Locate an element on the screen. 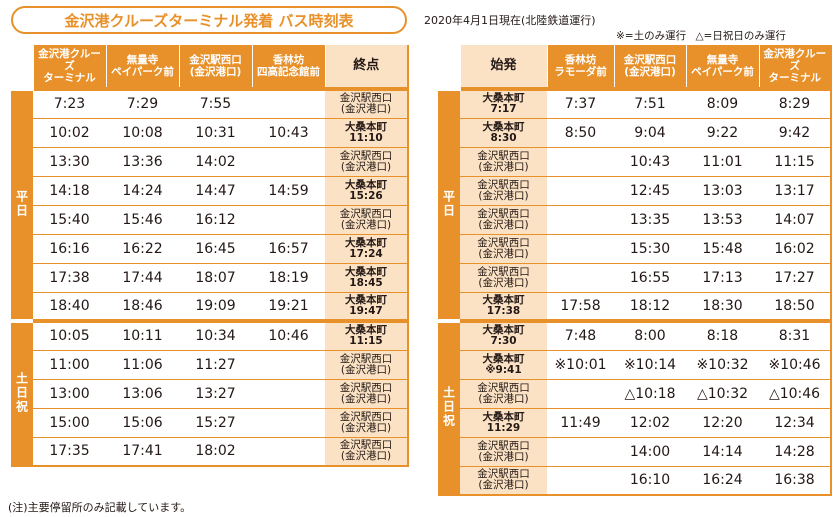 The width and height of the screenshot is (837, 517). time-cell: 17:13 is located at coordinates (722, 277).